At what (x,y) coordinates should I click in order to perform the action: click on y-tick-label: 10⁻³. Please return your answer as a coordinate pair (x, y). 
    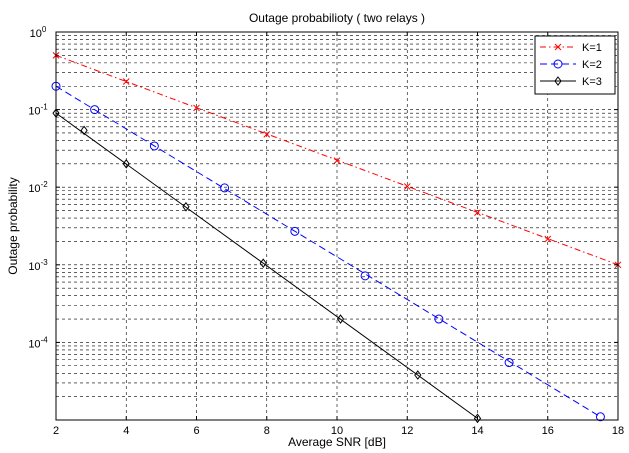
    Looking at the image, I should click on (38, 265).